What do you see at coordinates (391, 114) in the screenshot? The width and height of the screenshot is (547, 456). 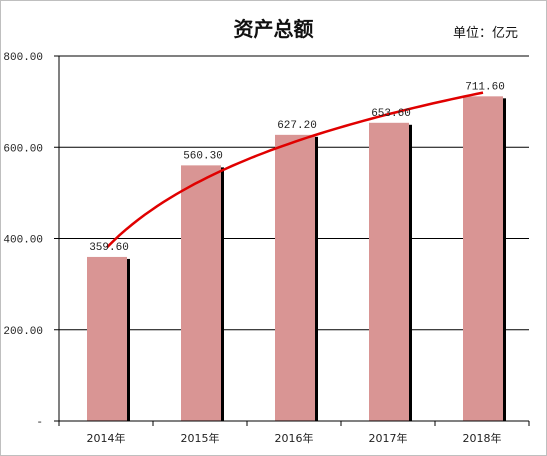 I see `data-label: 653.60` at bounding box center [391, 114].